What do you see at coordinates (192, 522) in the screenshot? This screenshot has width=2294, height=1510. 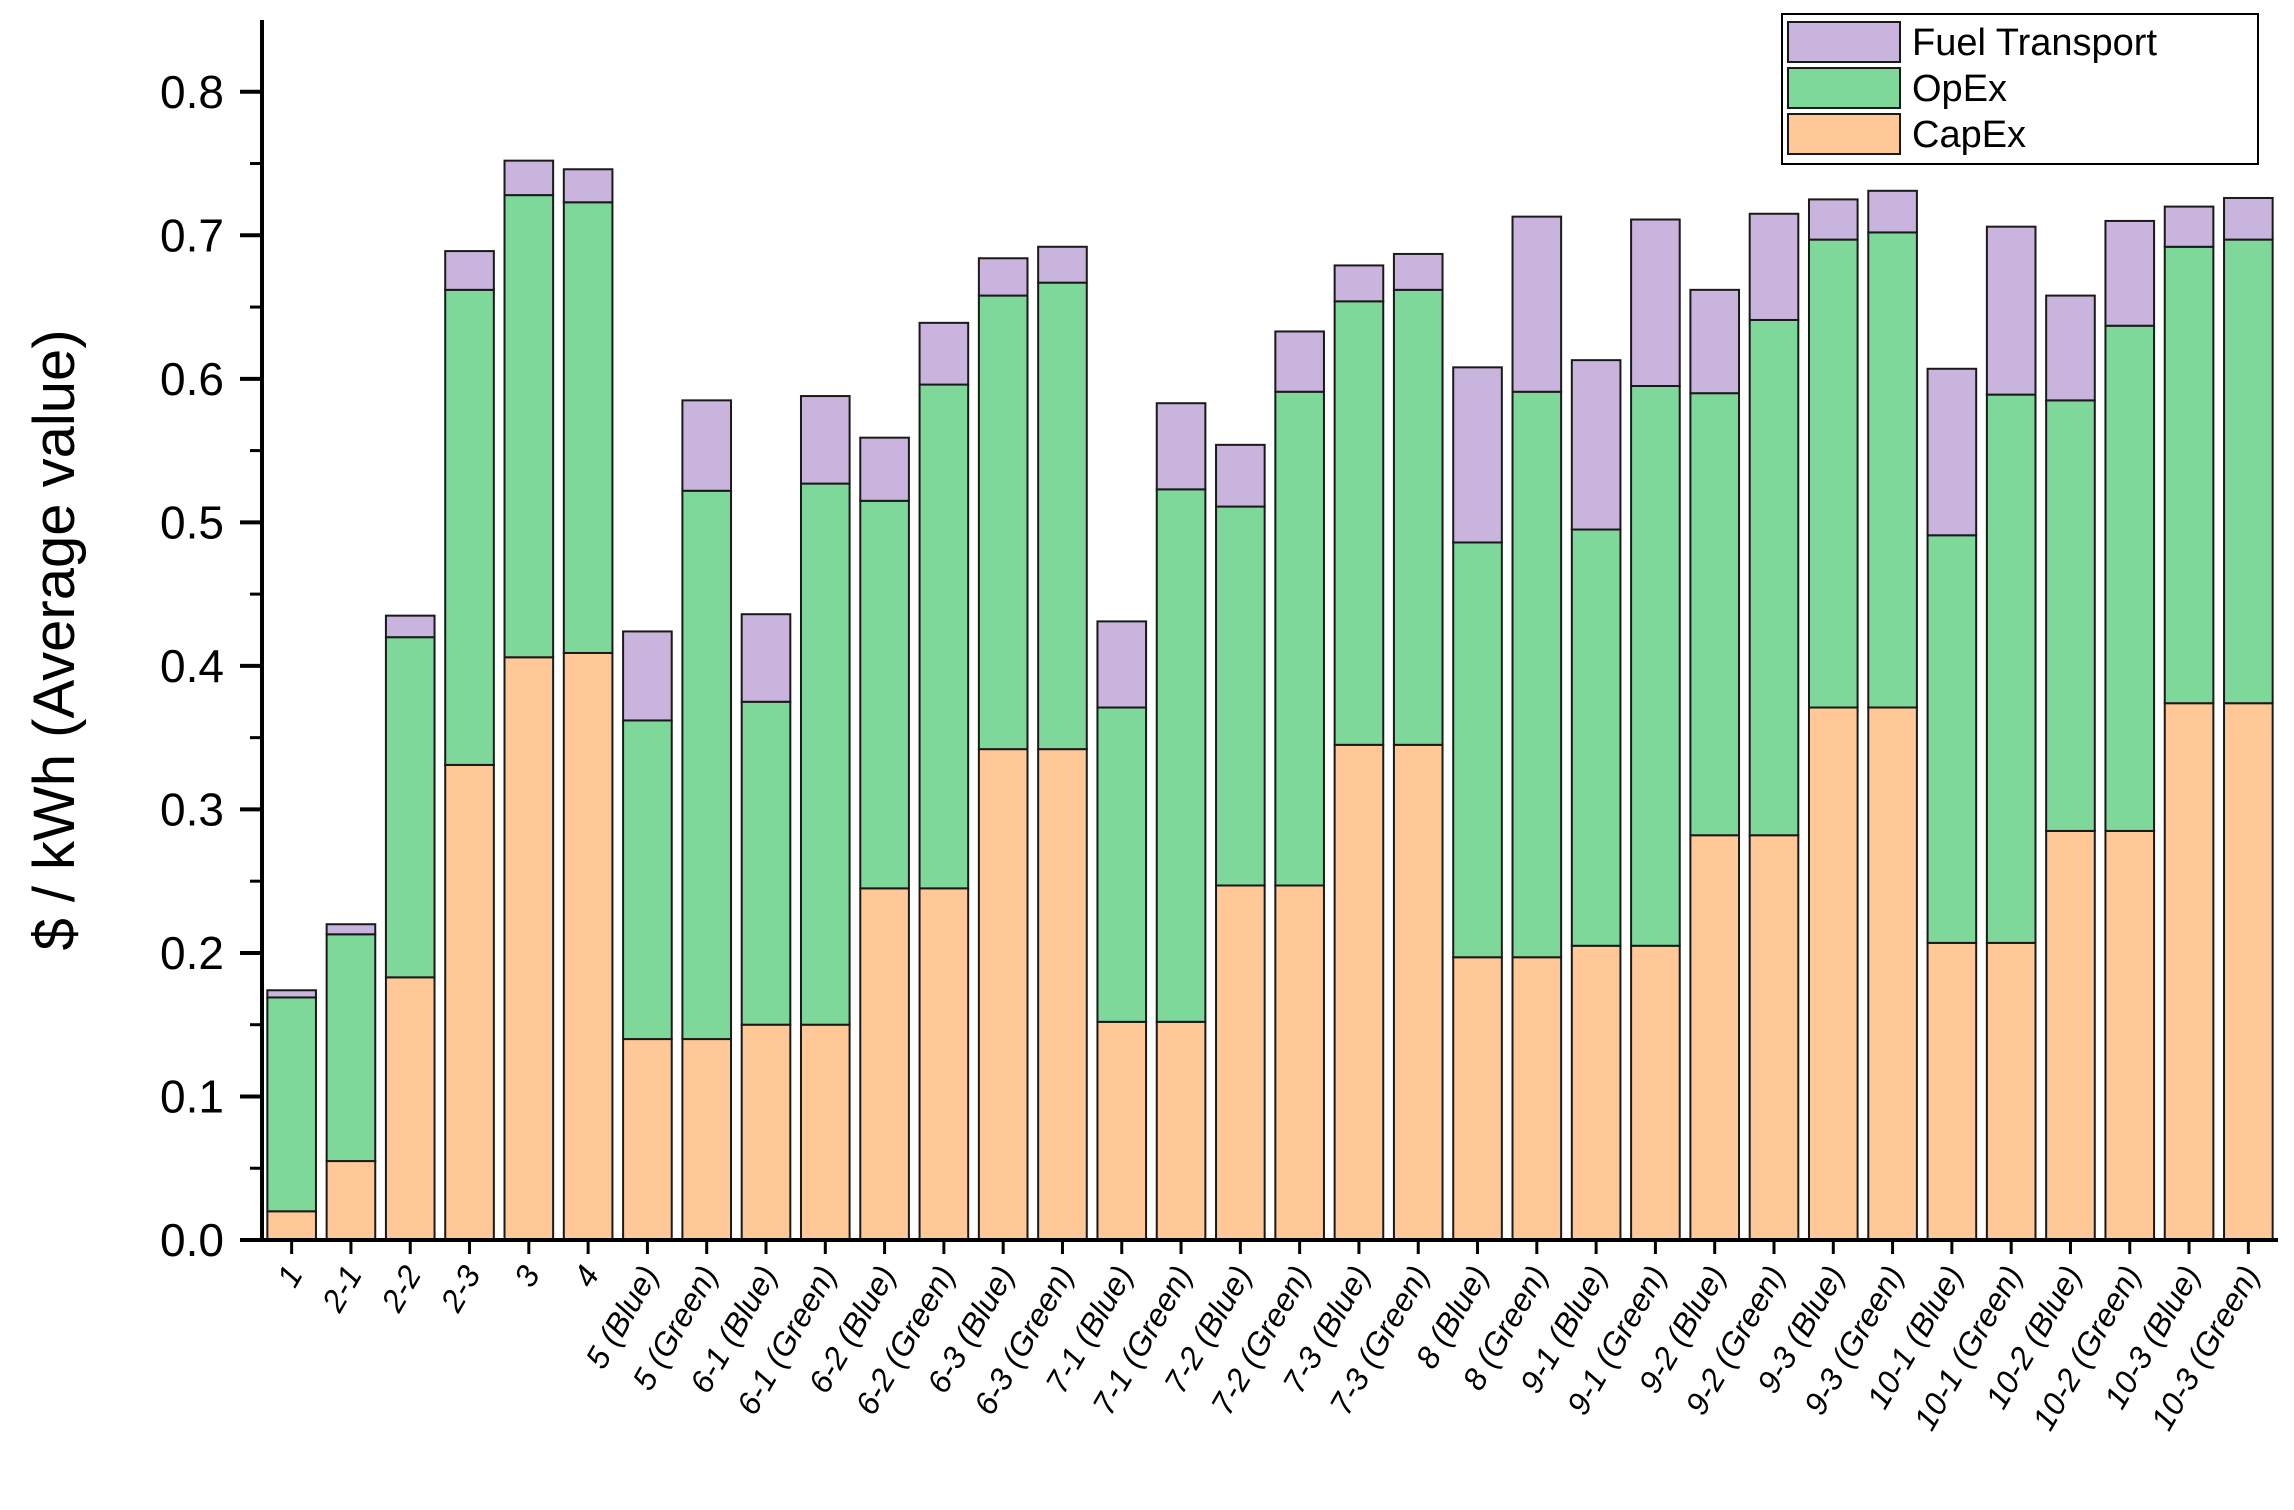 I see `y-tick-label: 0.5` at bounding box center [192, 522].